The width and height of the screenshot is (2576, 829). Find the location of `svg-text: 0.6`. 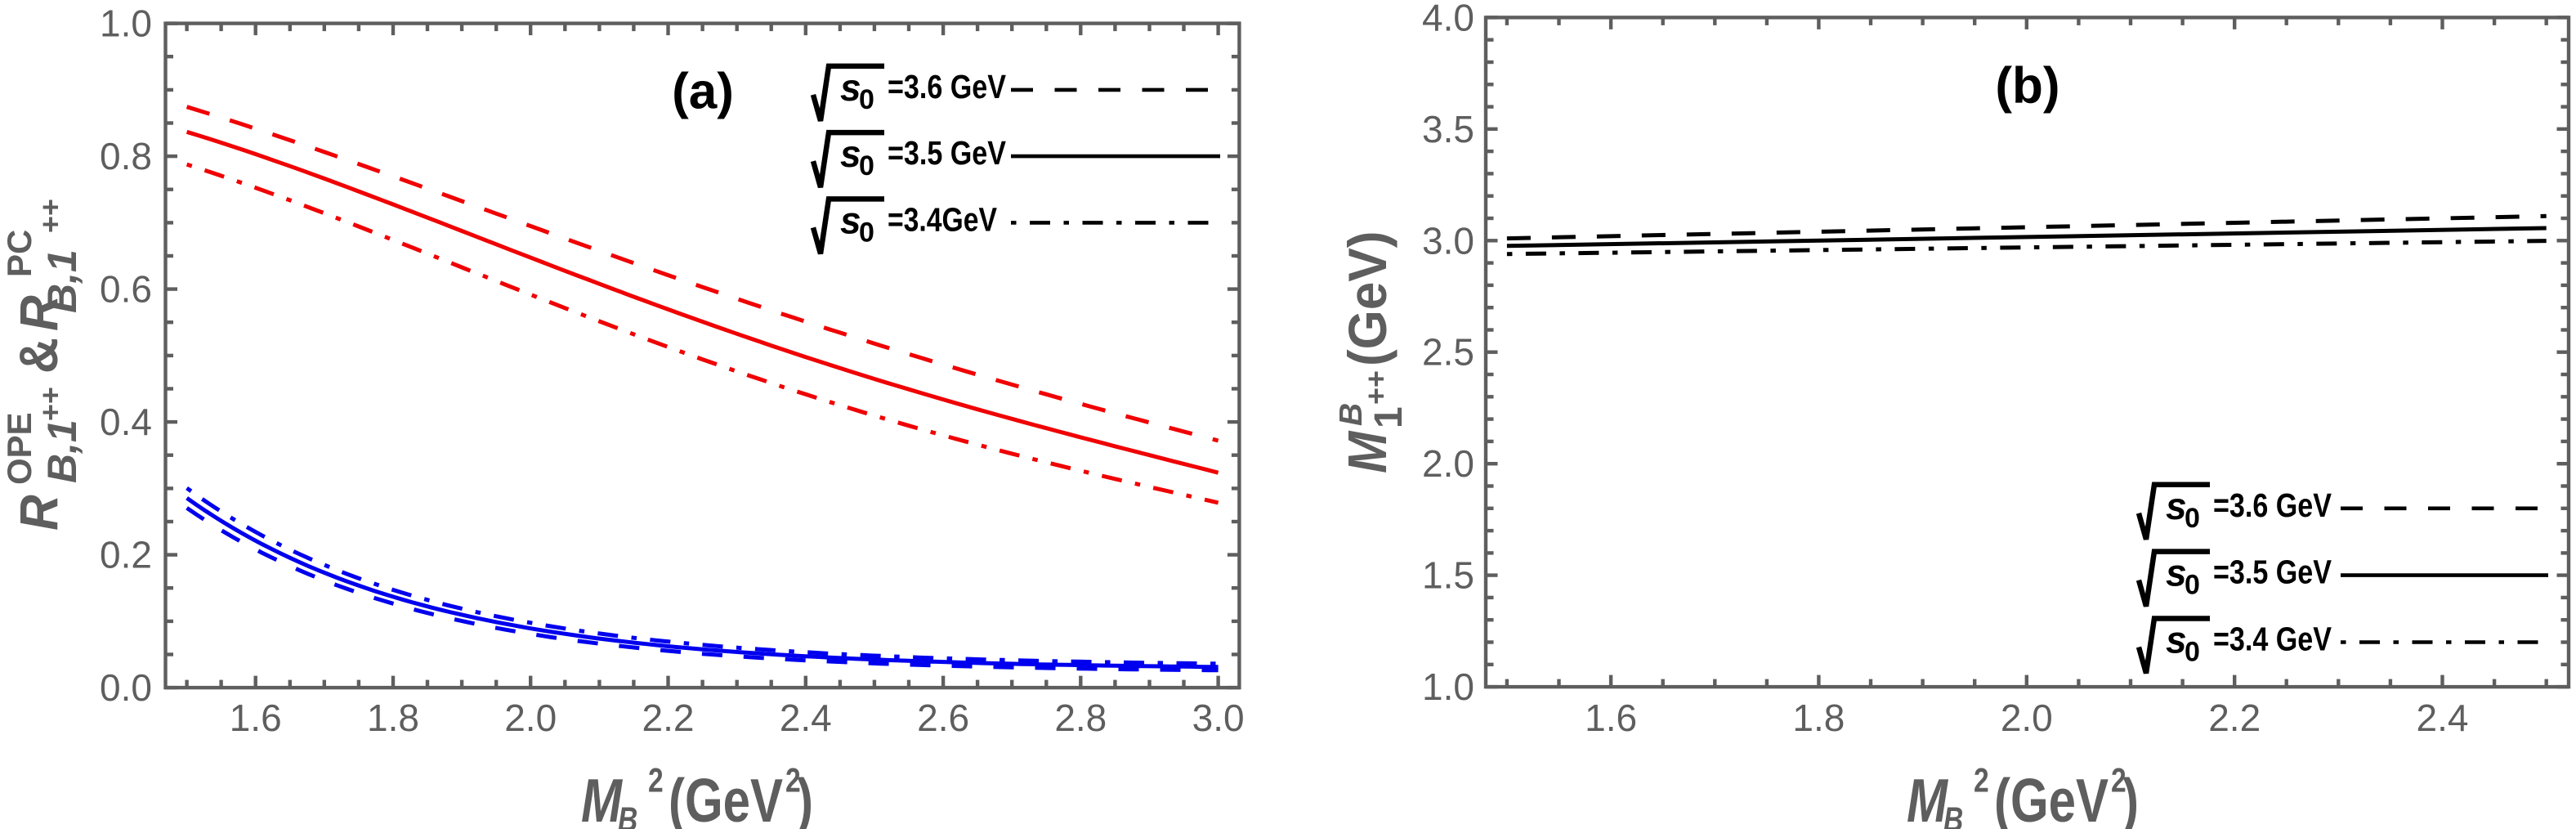

svg-text: 0.6 is located at coordinates (126, 289).